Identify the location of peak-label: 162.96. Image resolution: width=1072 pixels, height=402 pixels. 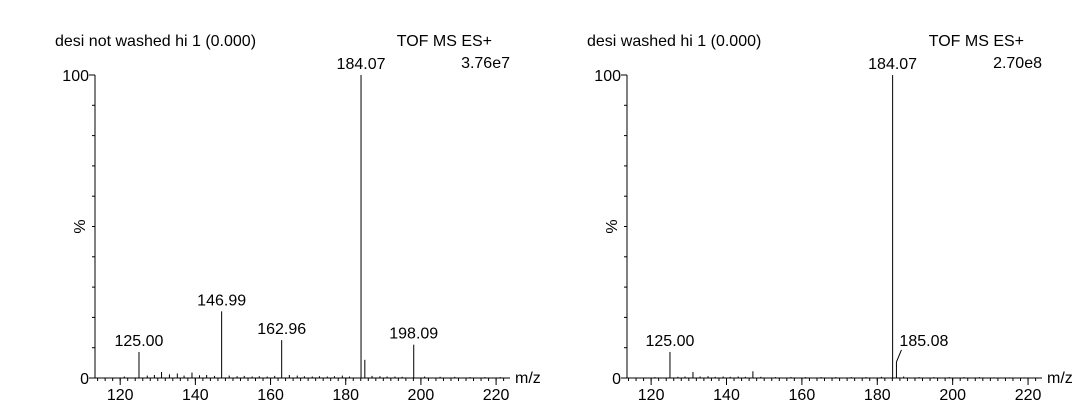
(281, 329).